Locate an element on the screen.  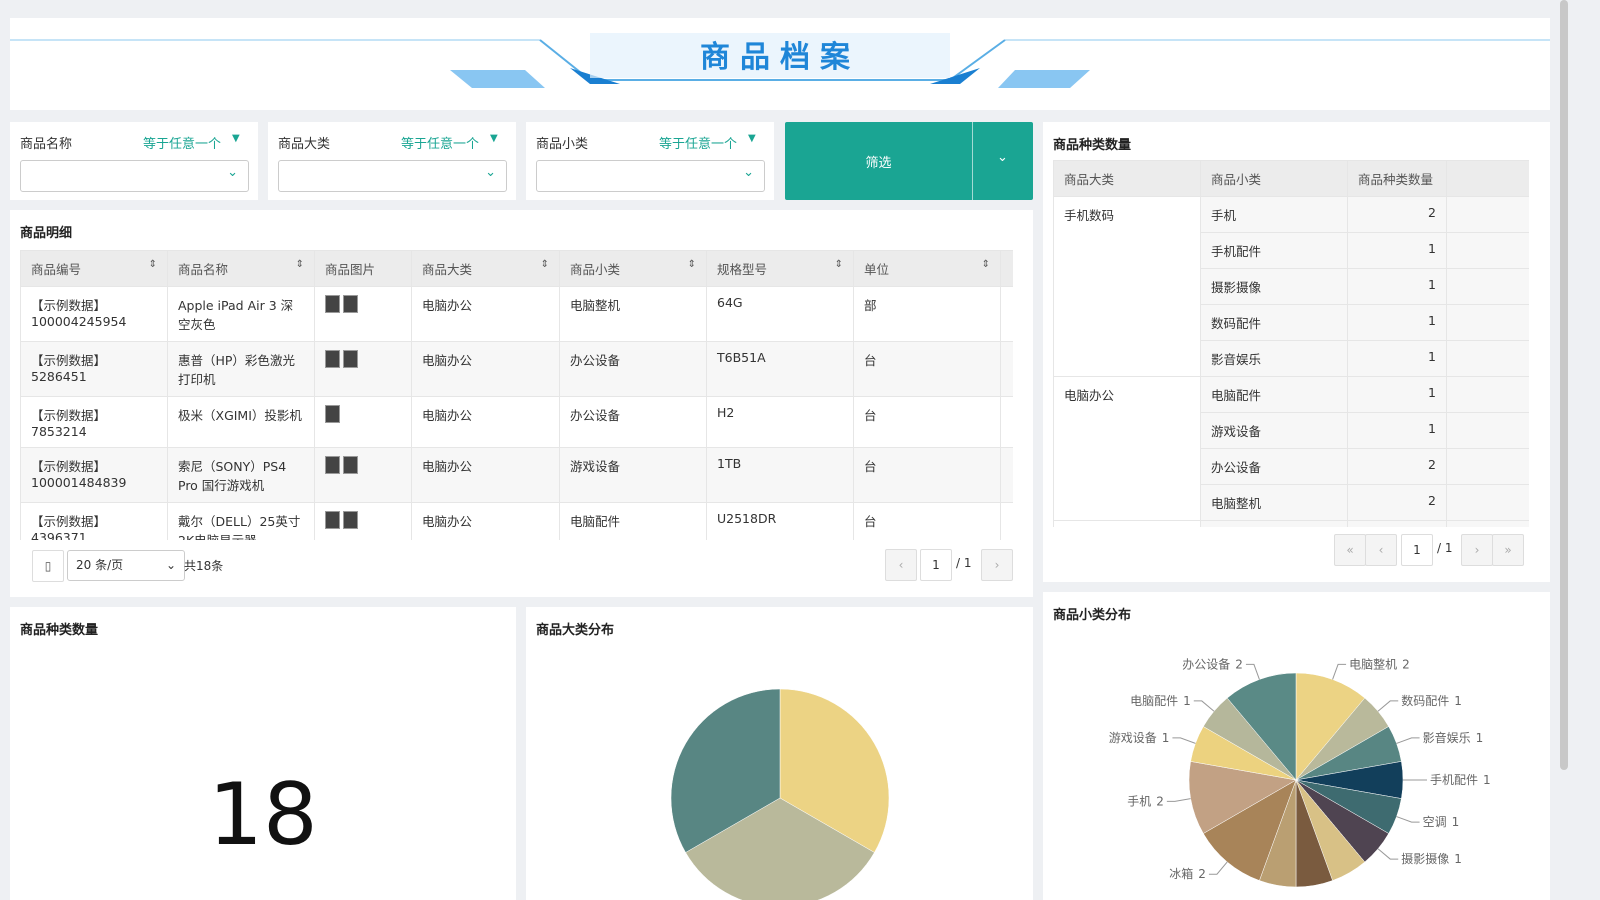
cell: U2518DR is located at coordinates (780, 521).